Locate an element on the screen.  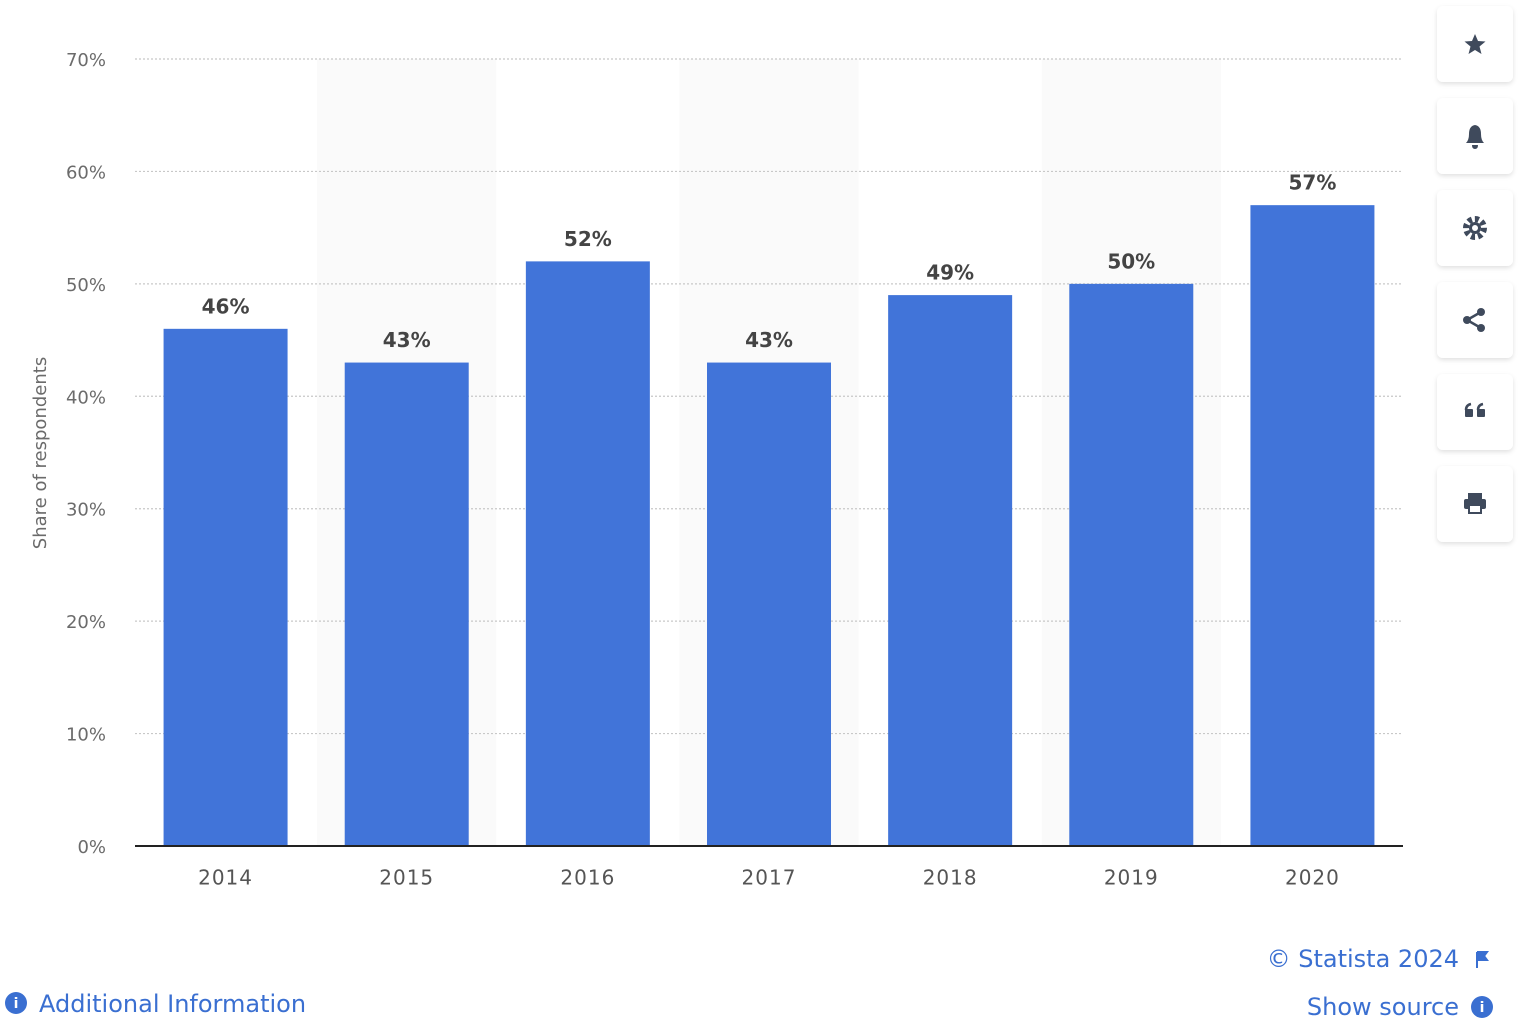
cite-button is located at coordinates (1475, 412).